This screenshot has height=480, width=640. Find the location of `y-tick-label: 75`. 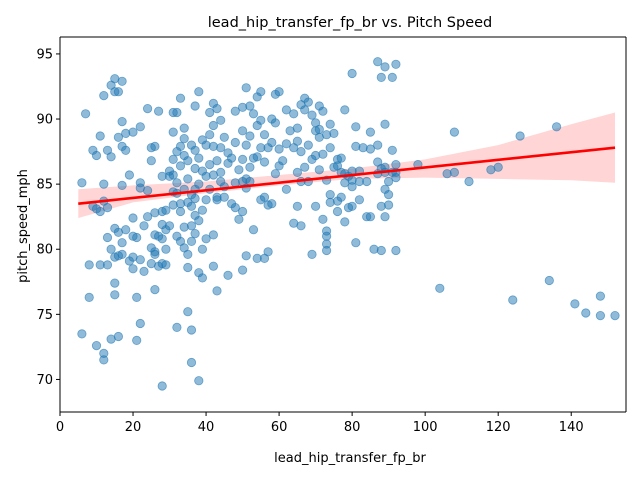

y-tick-label: 75 is located at coordinates (44, 315).